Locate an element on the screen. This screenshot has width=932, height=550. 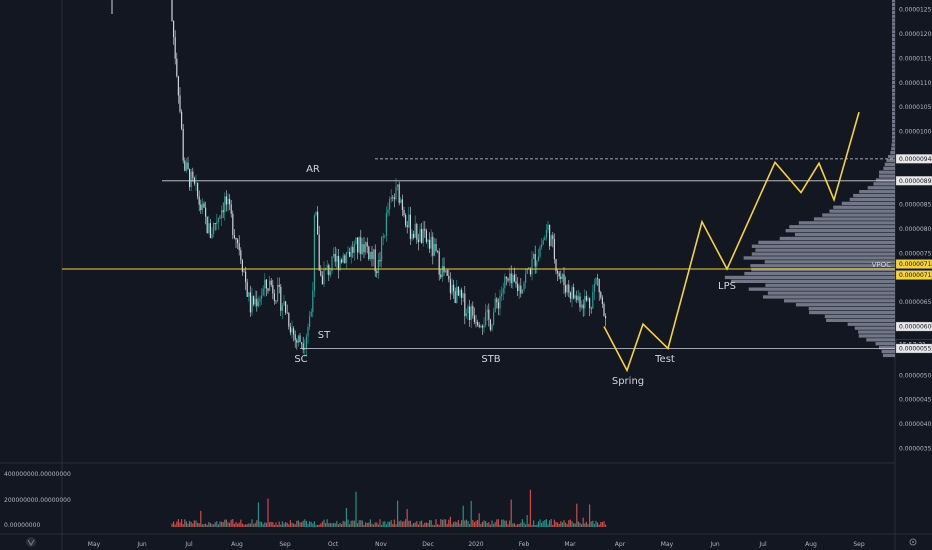
price-tick-label: 0.00000850 is located at coordinates (915, 205).